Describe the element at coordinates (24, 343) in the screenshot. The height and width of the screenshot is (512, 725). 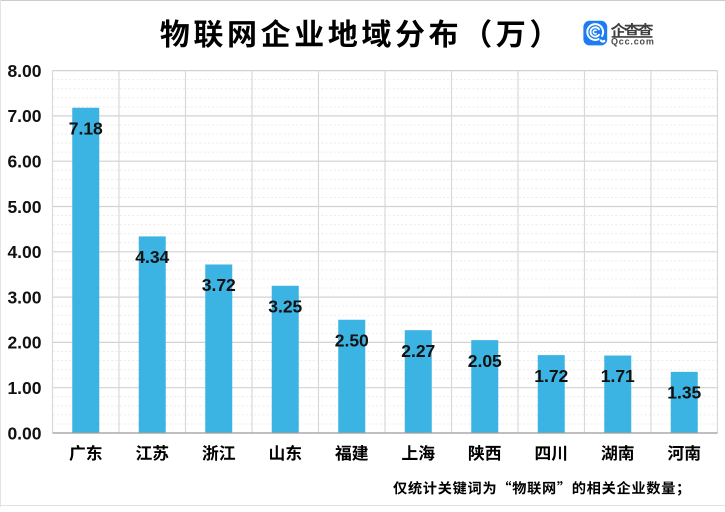
I see `svg-text: 2.00` at that location.